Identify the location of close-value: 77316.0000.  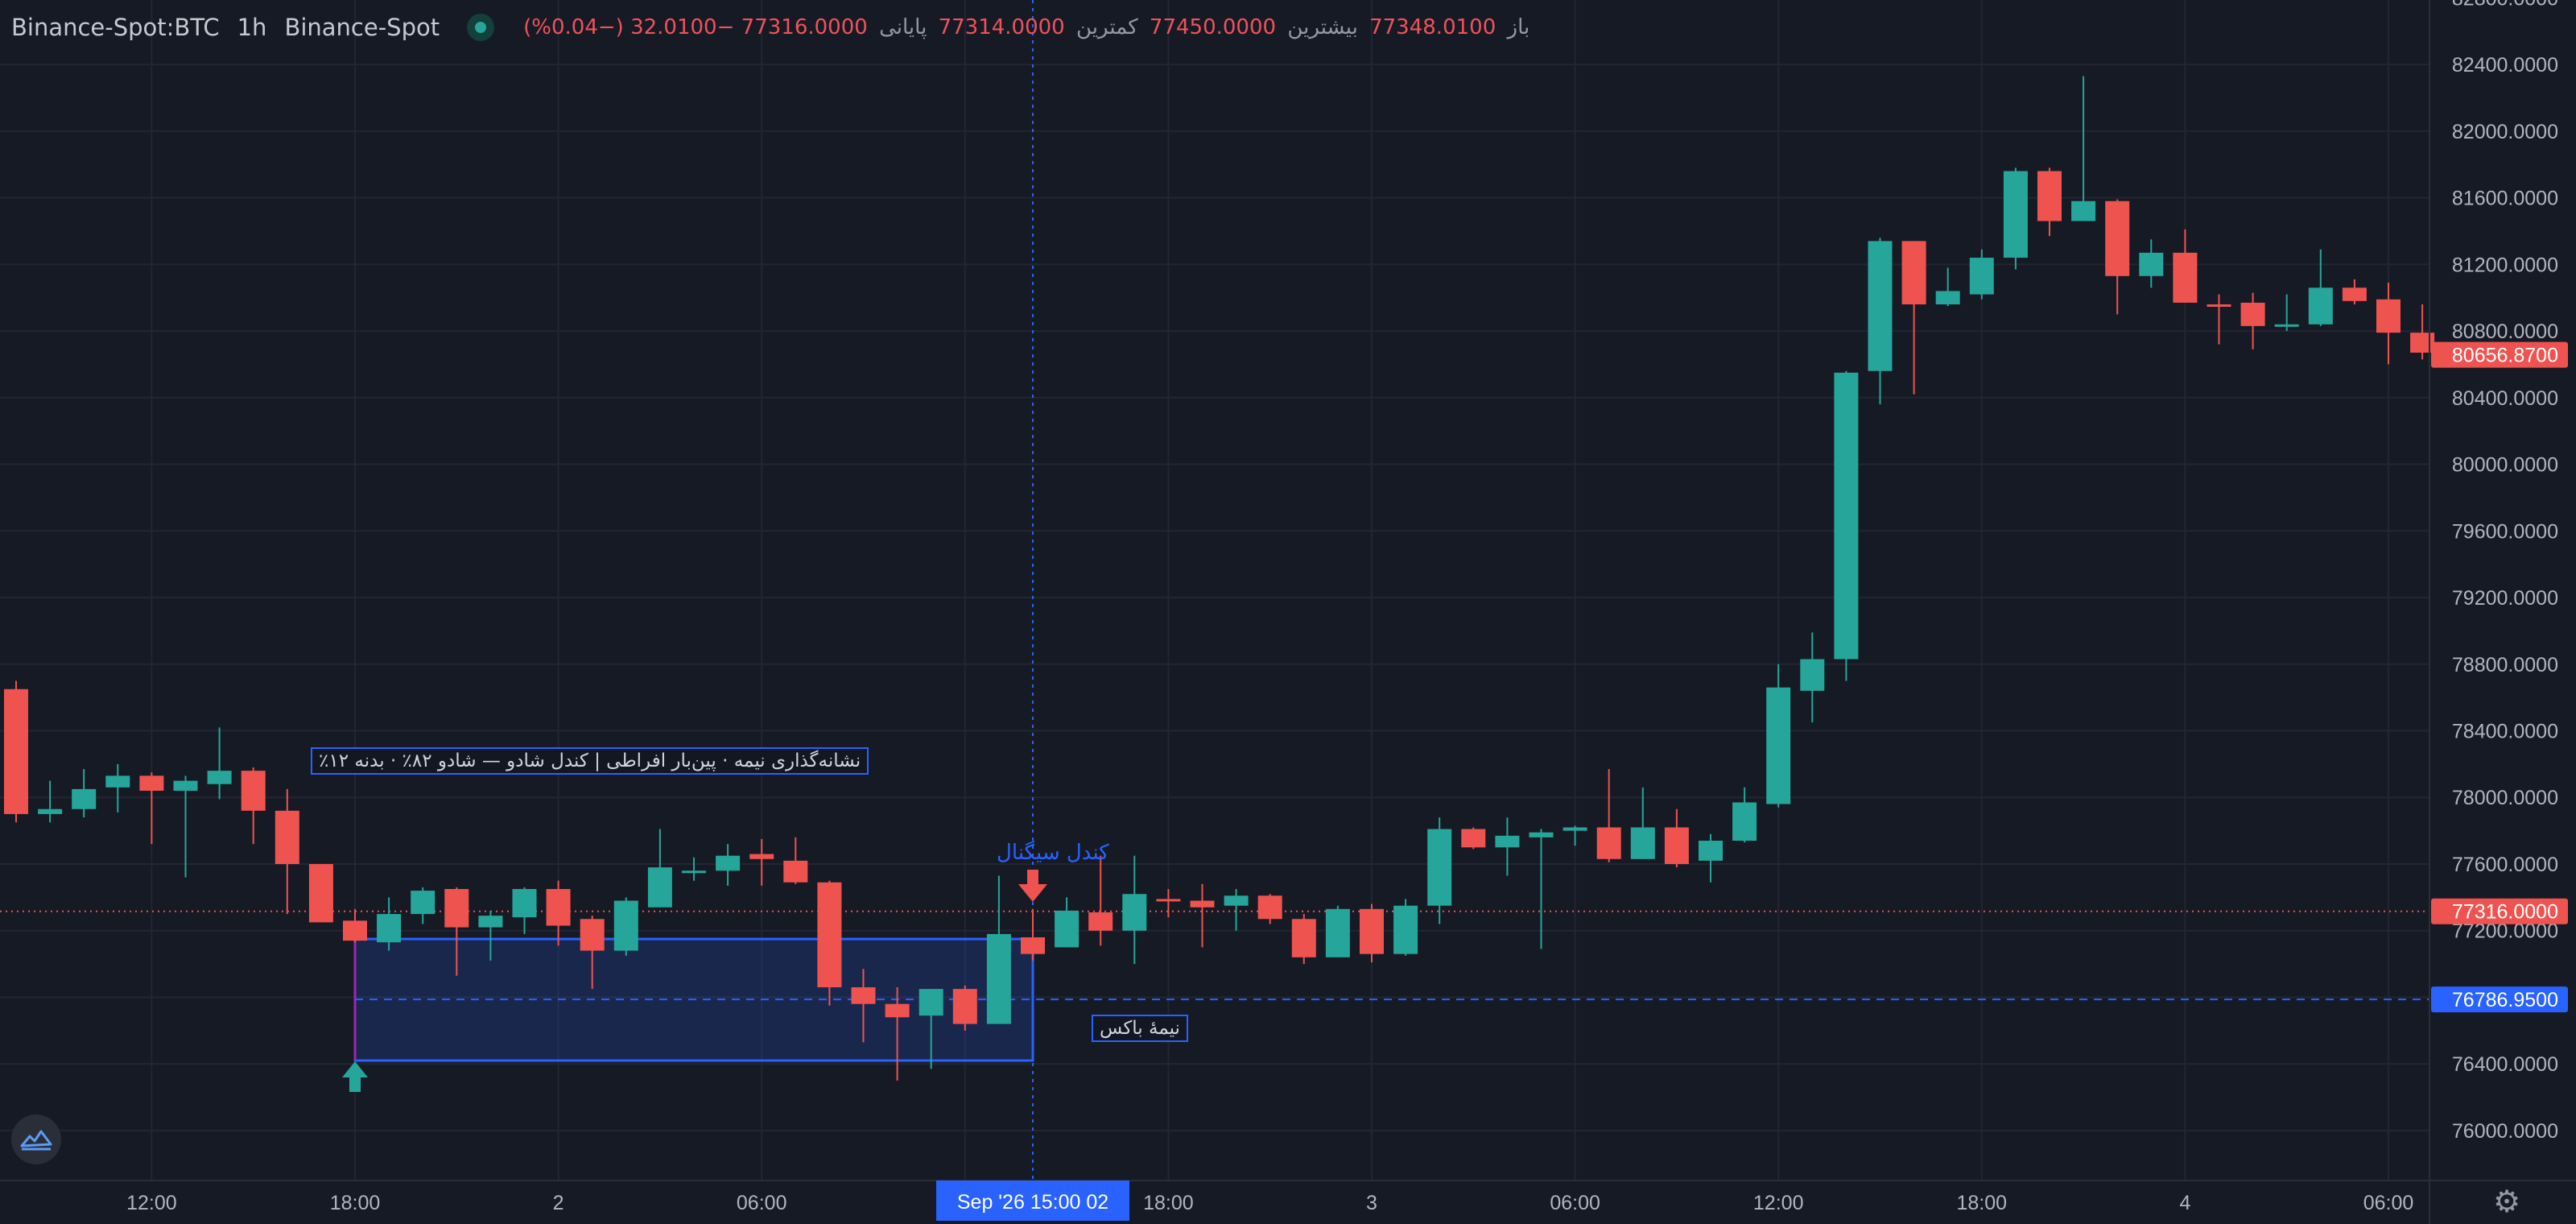
(804, 27).